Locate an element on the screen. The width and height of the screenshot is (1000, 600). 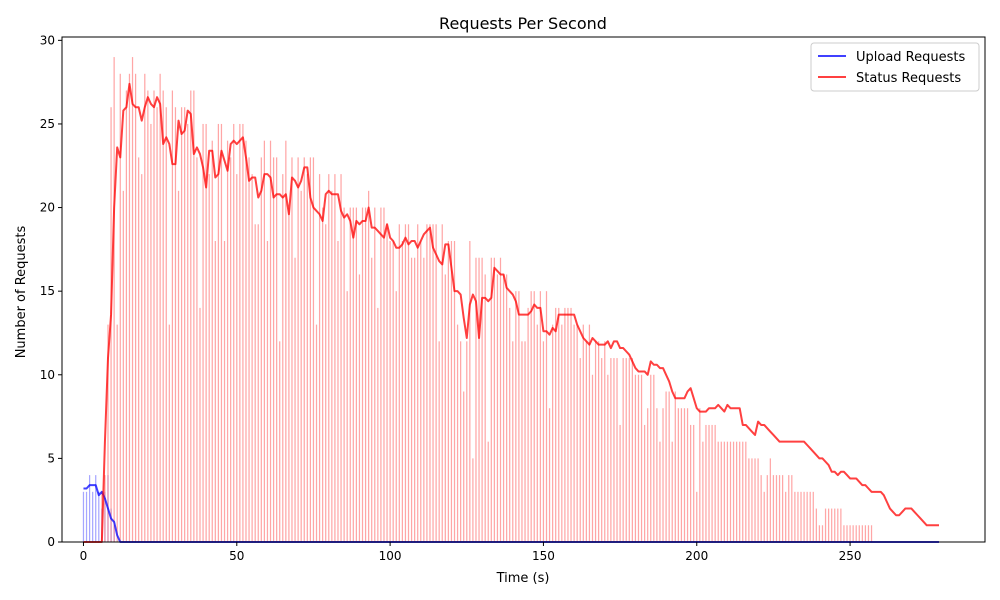
x-tick-label: 100 is located at coordinates (390, 556).